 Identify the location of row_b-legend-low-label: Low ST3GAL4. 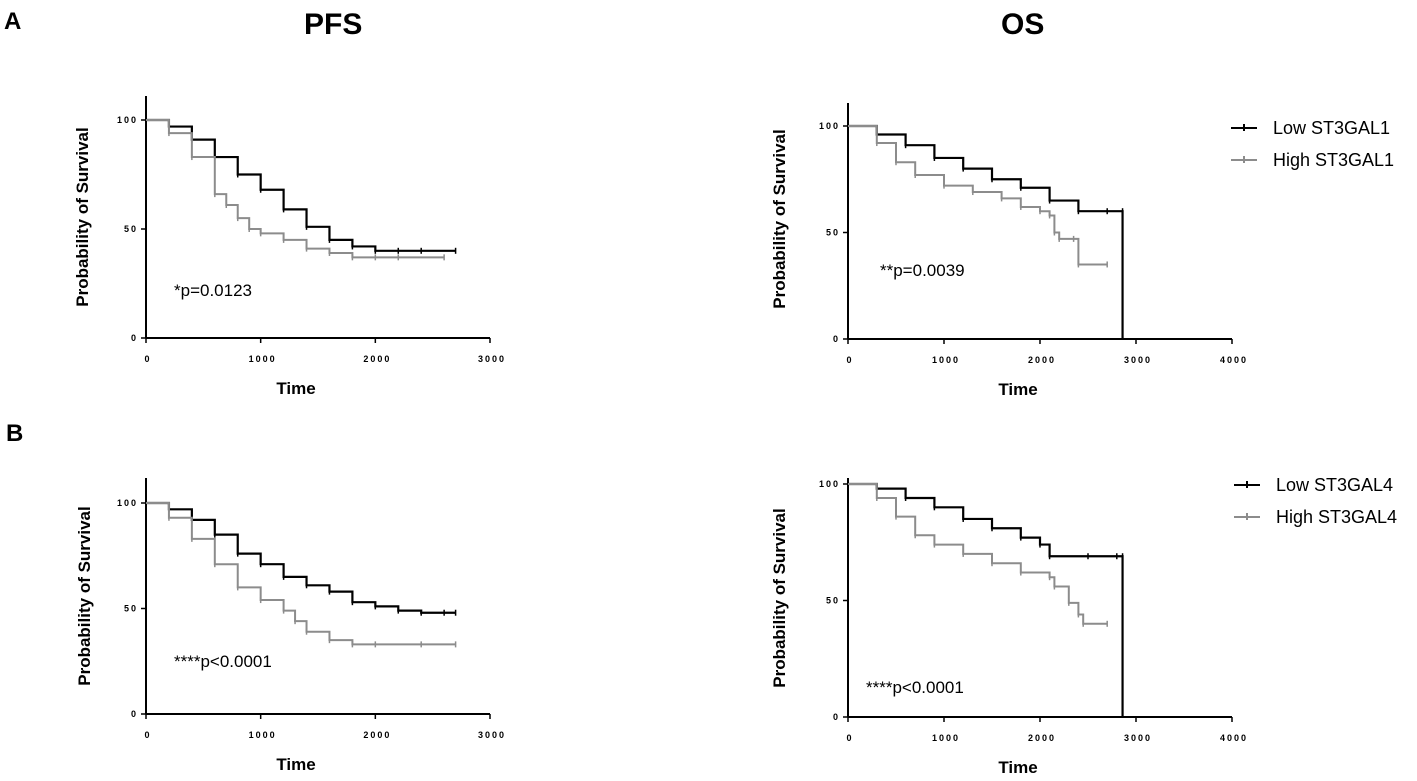
(1334, 485).